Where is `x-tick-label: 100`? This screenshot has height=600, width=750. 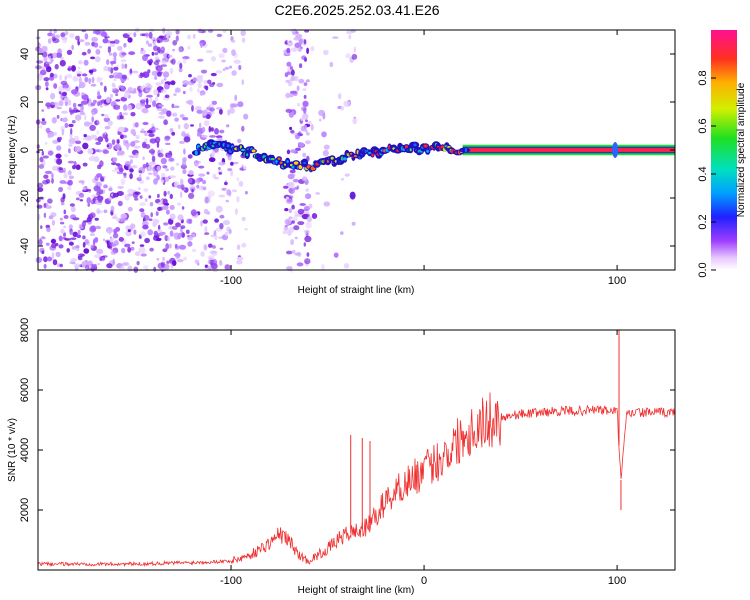 x-tick-label: 100 is located at coordinates (617, 281).